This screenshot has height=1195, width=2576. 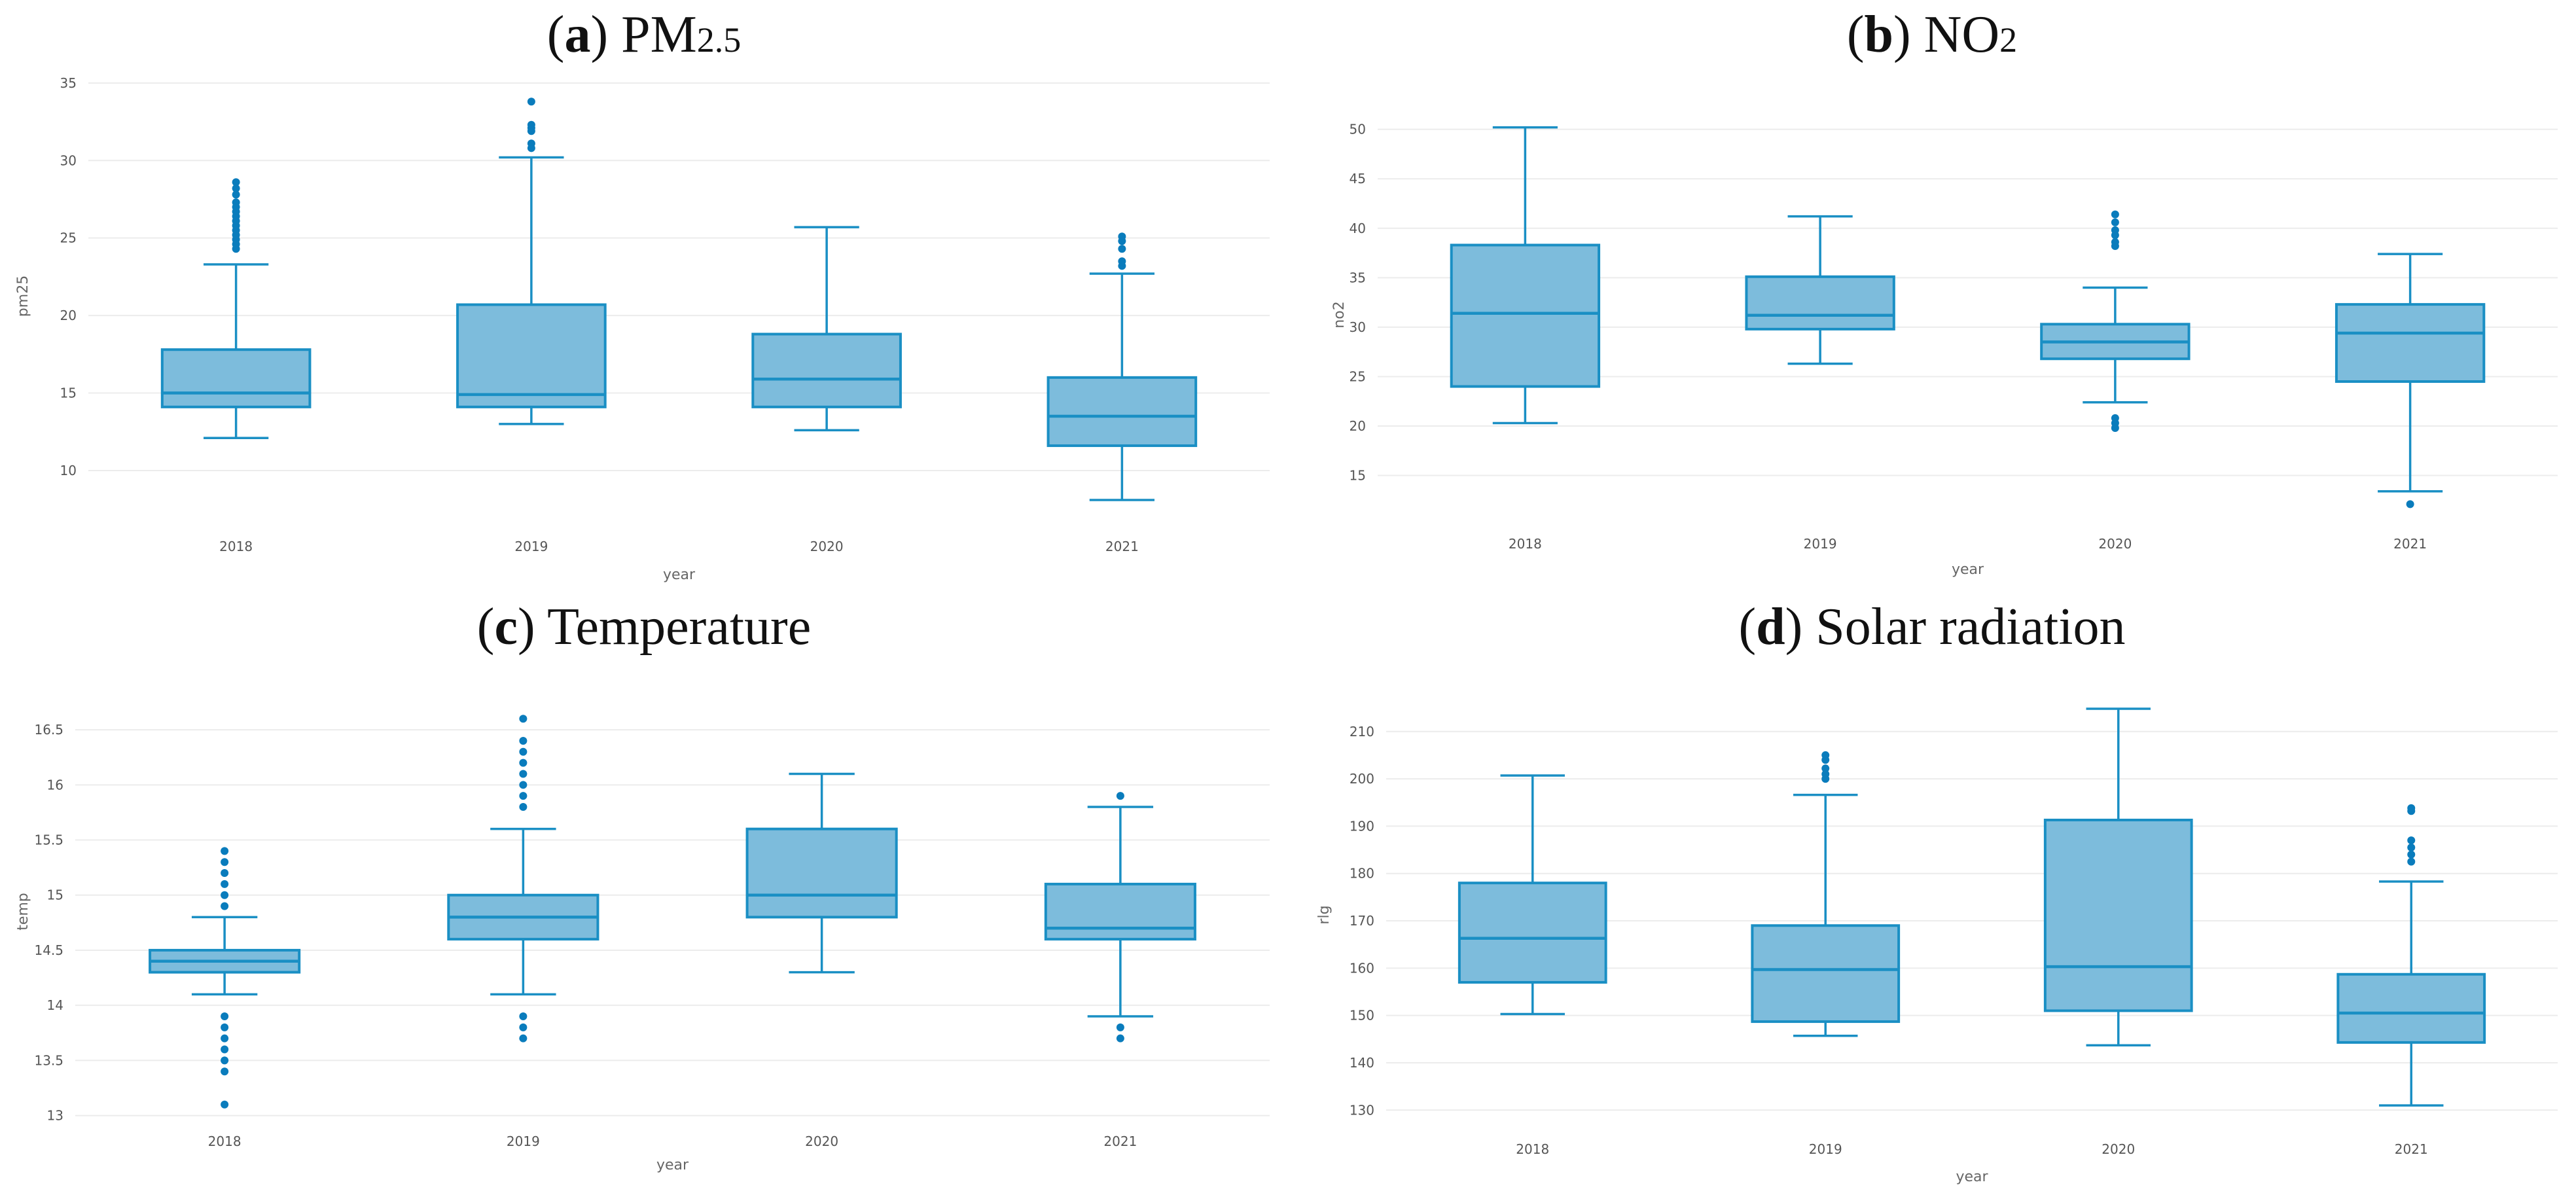 I want to click on y-tick-label: 170, so click(x=1362, y=921).